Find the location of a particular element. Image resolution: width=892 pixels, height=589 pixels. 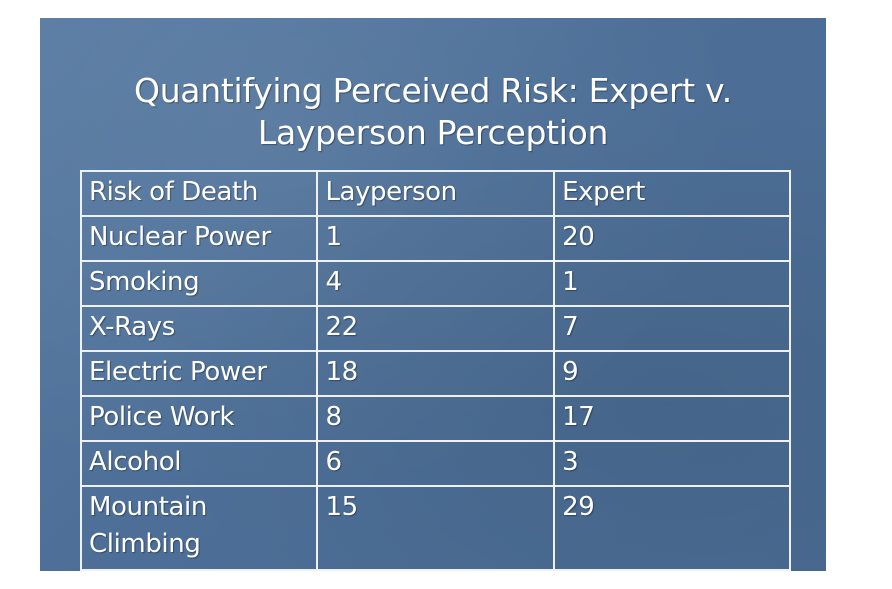

table-row: X-Rays 22 7 is located at coordinates (435, 328).